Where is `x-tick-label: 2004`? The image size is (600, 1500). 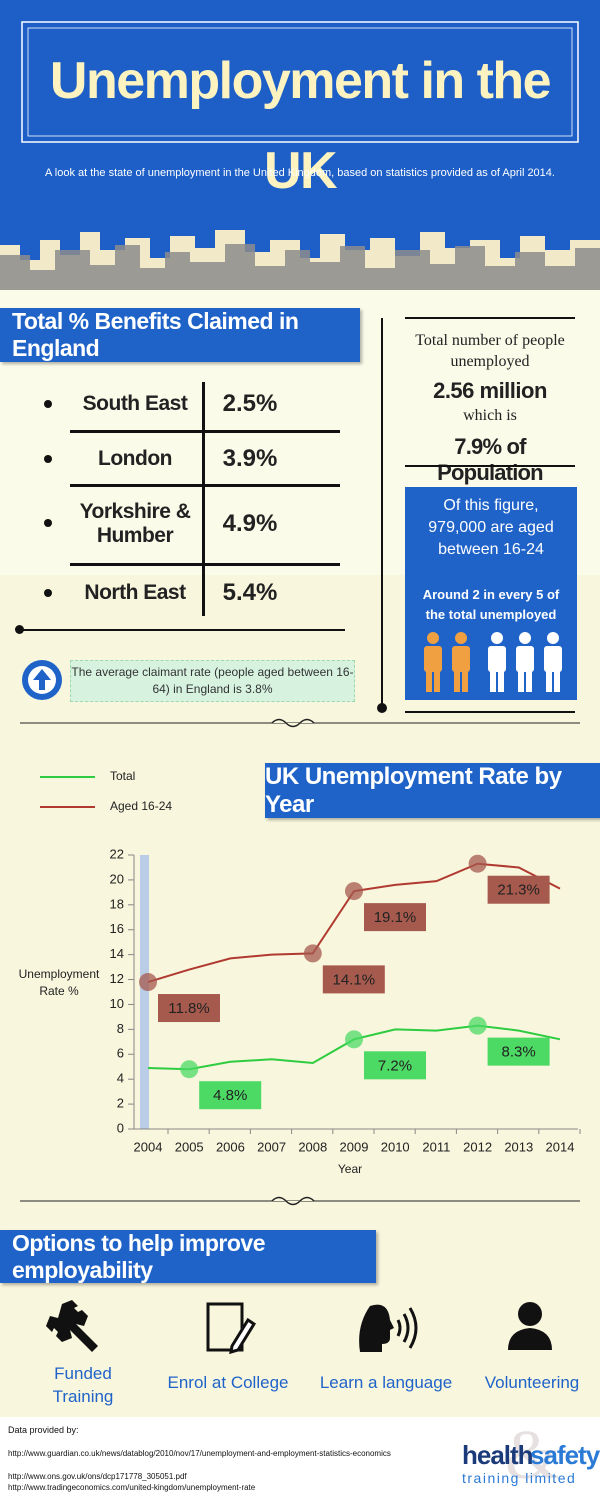 x-tick-label: 2004 is located at coordinates (148, 1146).